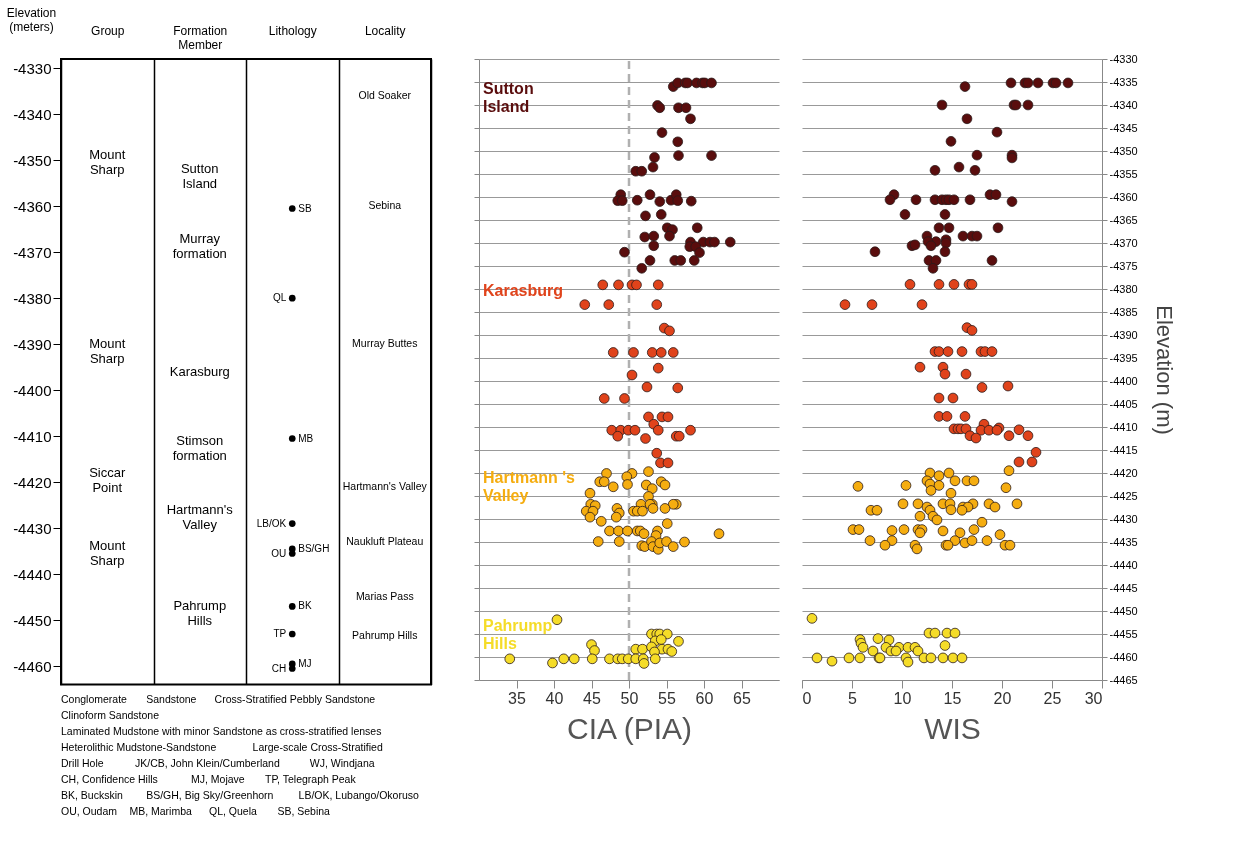  What do you see at coordinates (1123, 311) in the screenshot?
I see `y-tick-label: -4385` at bounding box center [1123, 311].